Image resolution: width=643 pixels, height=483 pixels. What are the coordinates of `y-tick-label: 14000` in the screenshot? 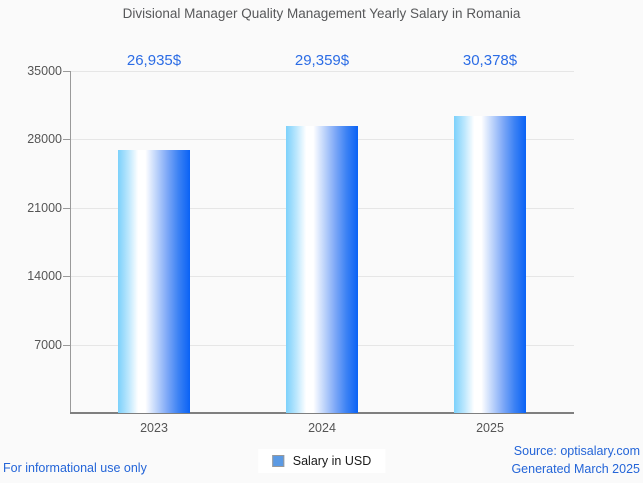 It's located at (44, 276).